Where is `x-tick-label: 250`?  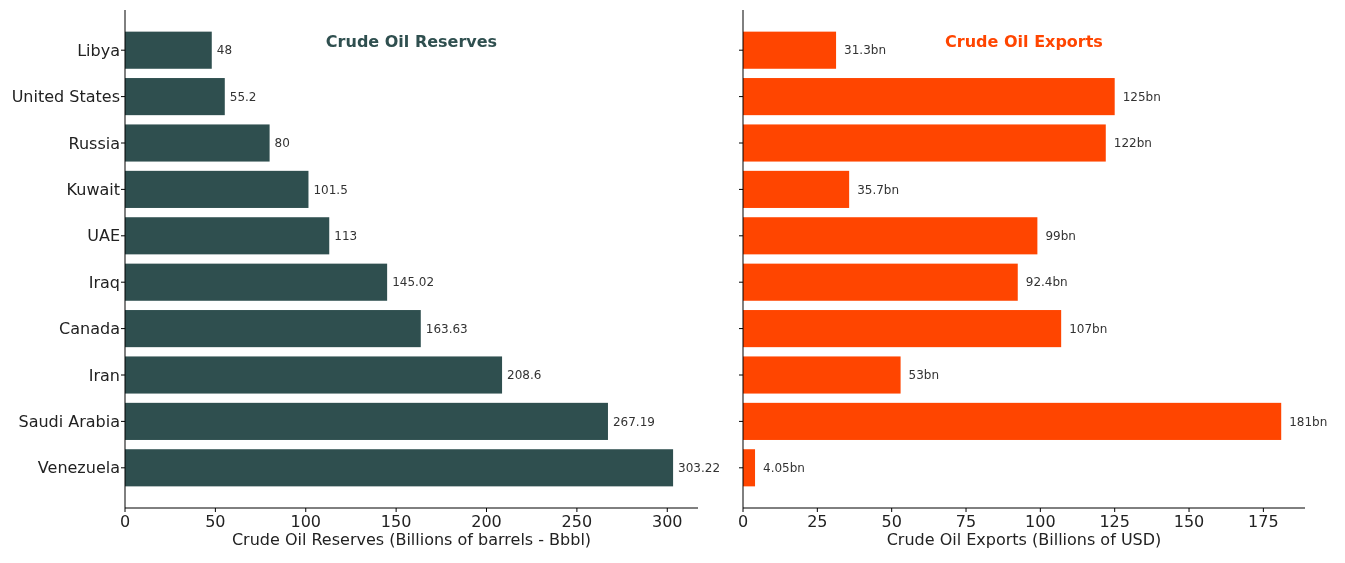
x-tick-label: 250 is located at coordinates (577, 521).